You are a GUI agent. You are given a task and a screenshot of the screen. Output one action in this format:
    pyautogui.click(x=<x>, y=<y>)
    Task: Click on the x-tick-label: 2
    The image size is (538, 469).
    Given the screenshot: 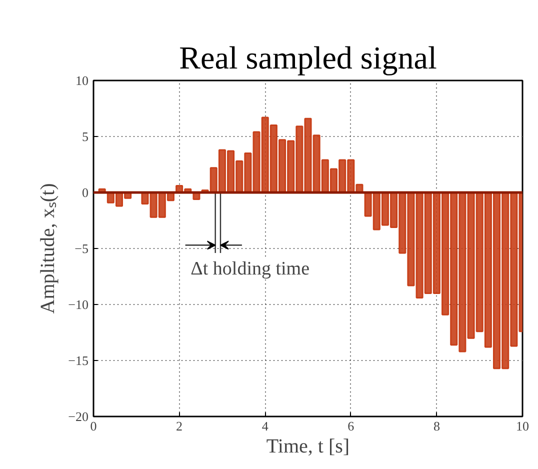 What is the action you would take?
    pyautogui.click(x=179, y=426)
    